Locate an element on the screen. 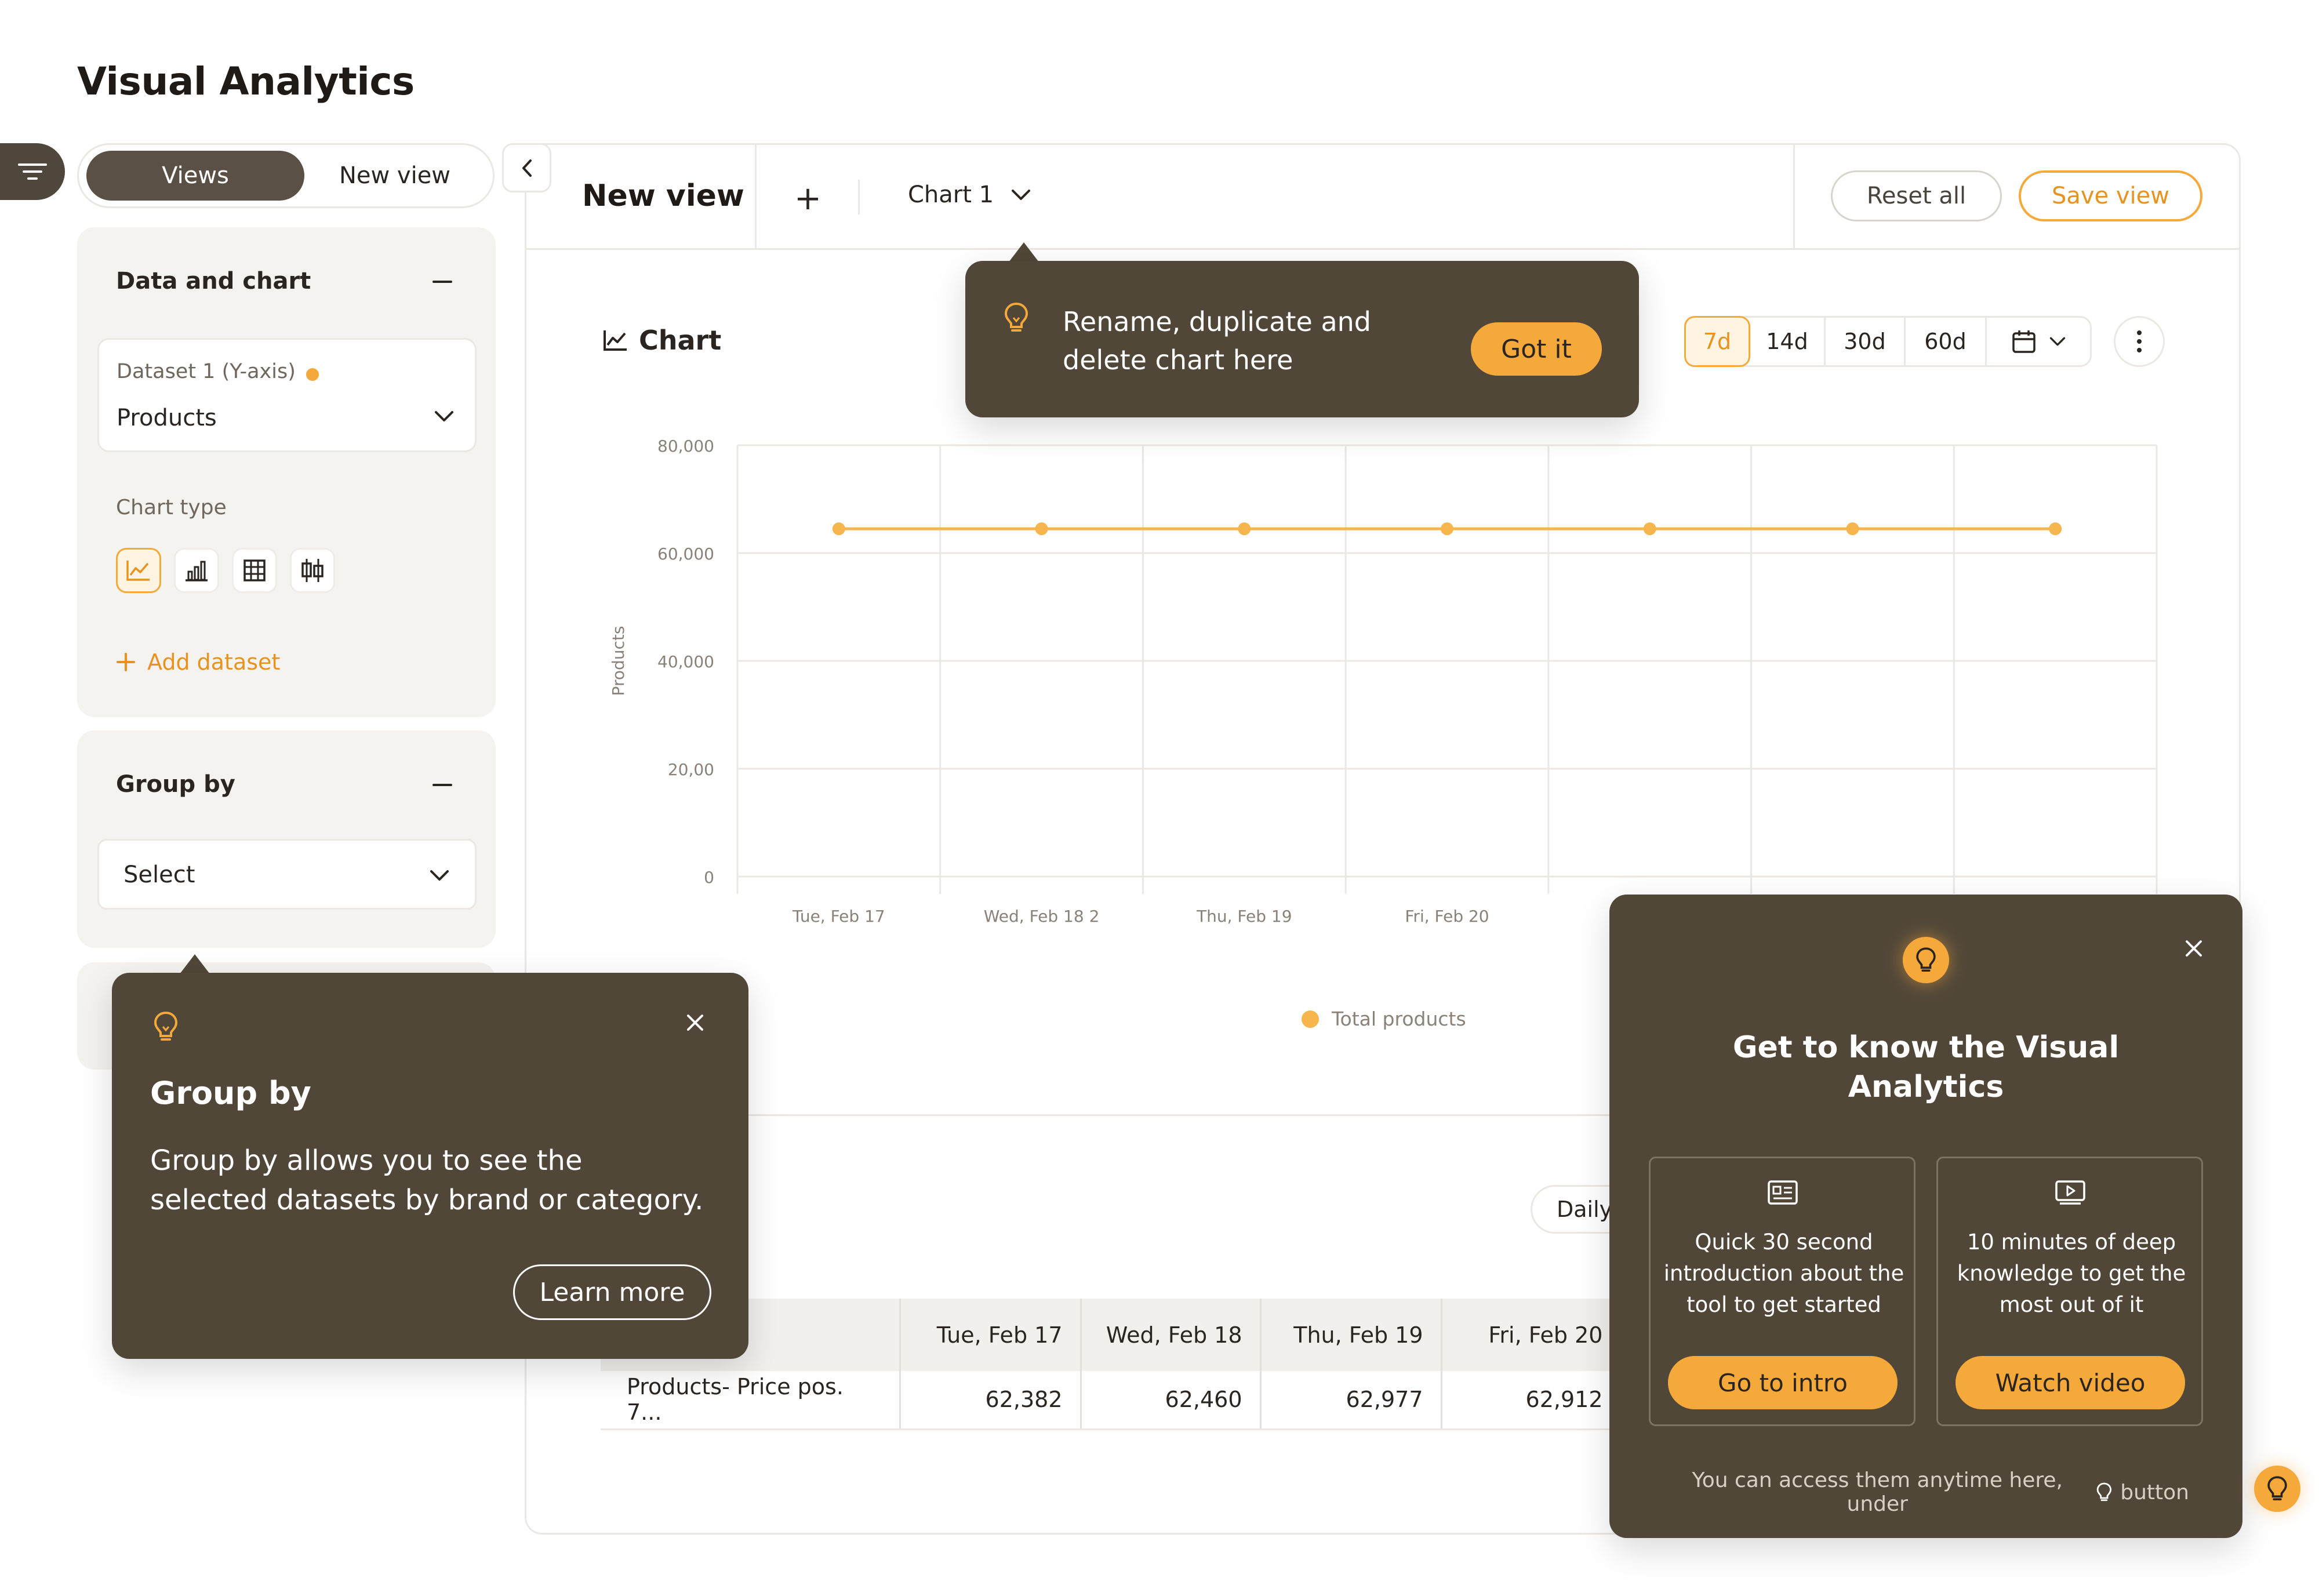 The image size is (2319, 1596). table-icon is located at coordinates (254, 570).